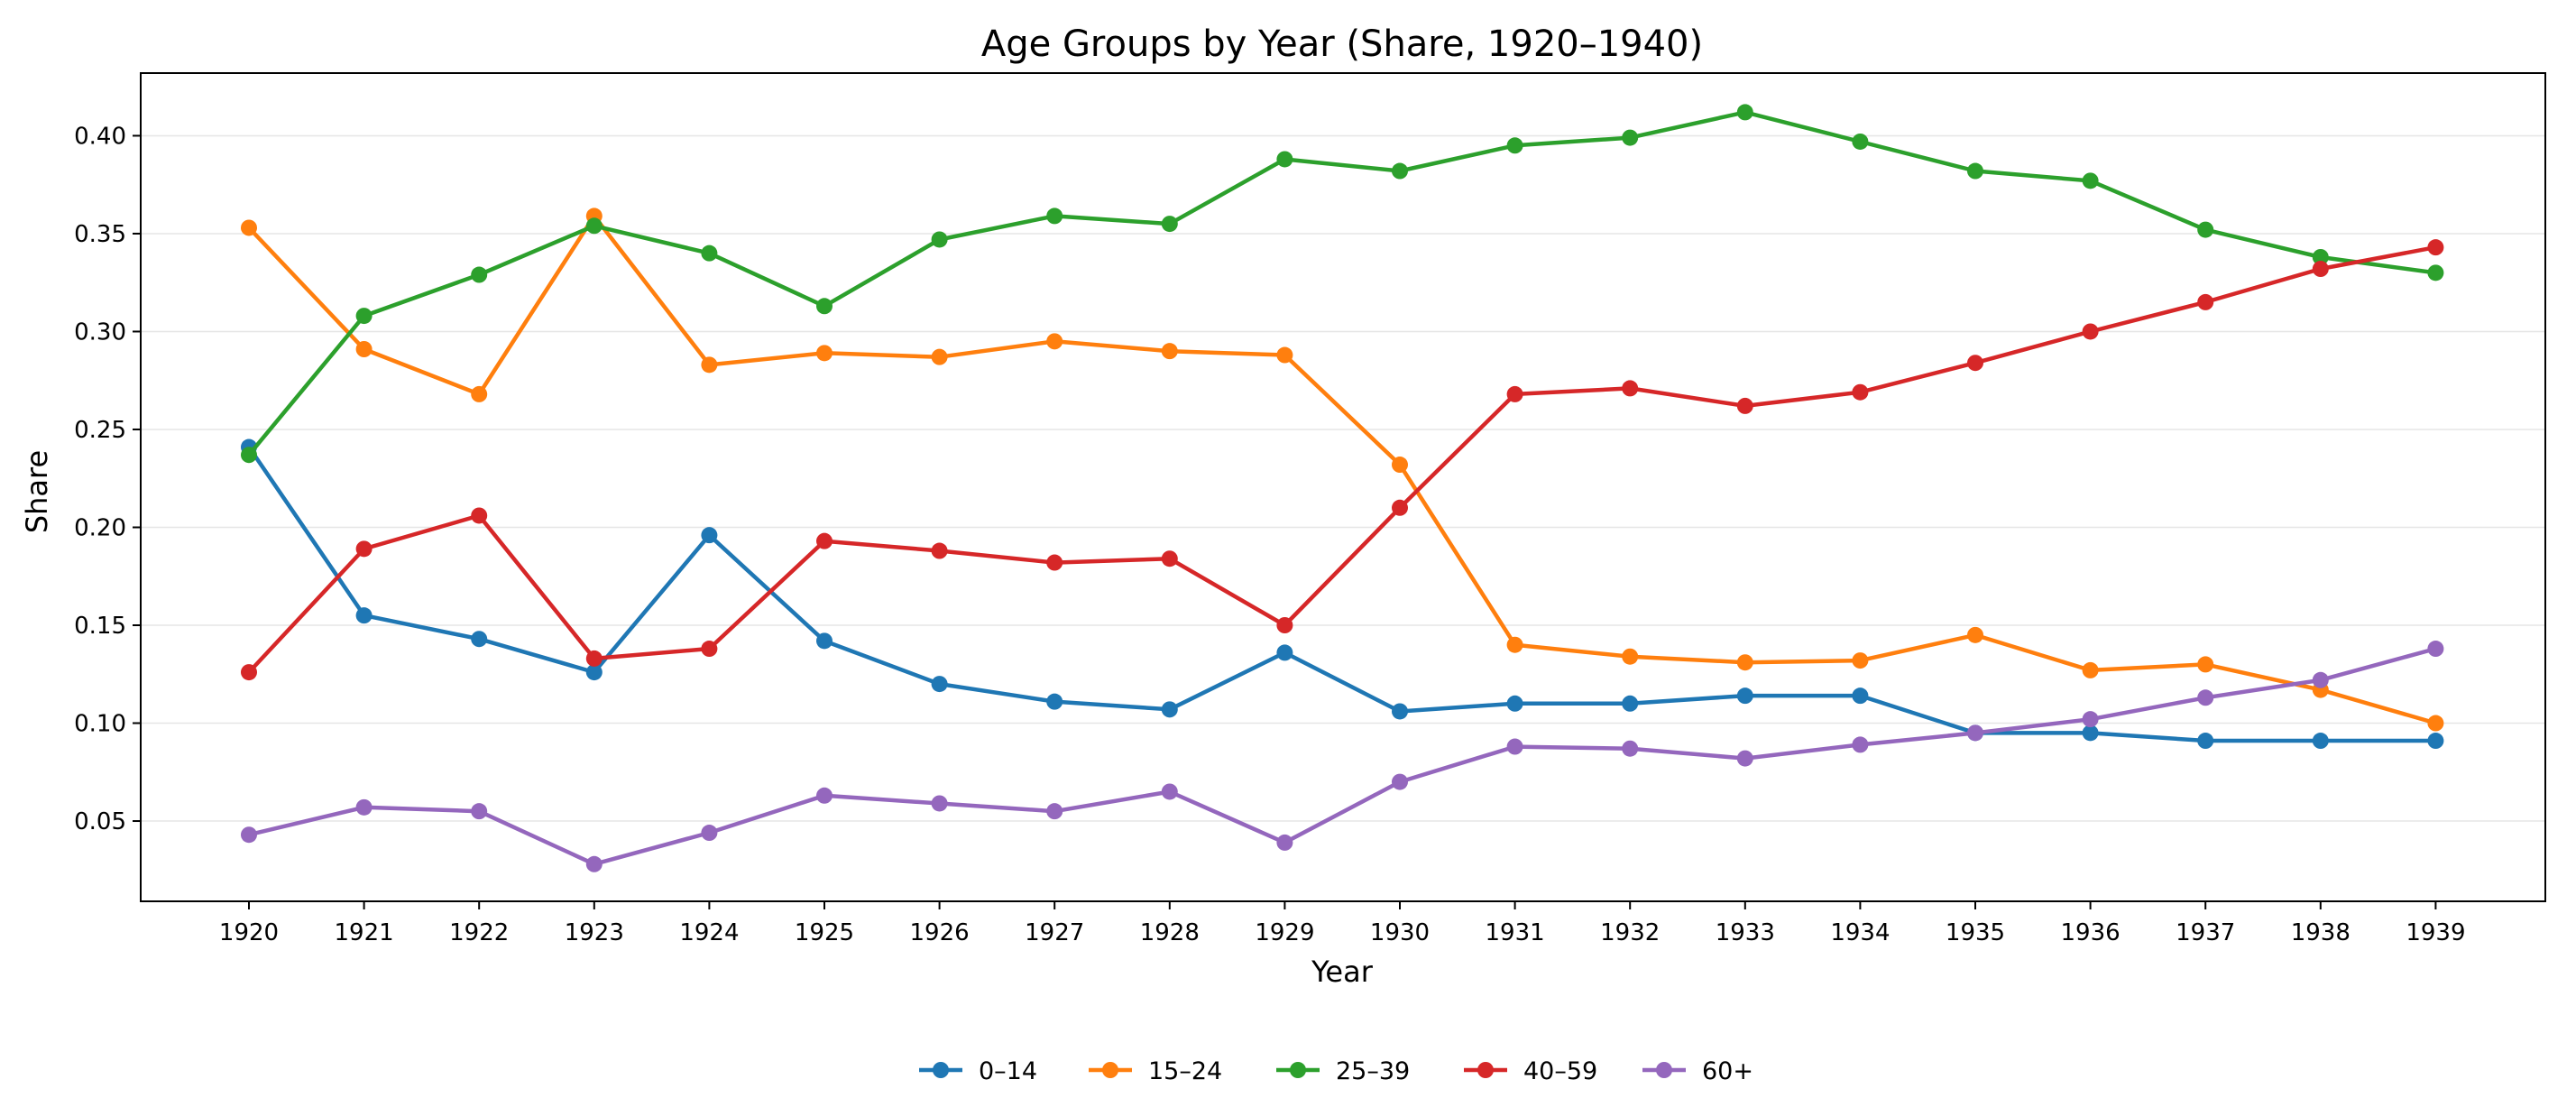 This screenshot has width=2576, height=1098. What do you see at coordinates (100, 626) in the screenshot?
I see `y-tick-label: 0.15` at bounding box center [100, 626].